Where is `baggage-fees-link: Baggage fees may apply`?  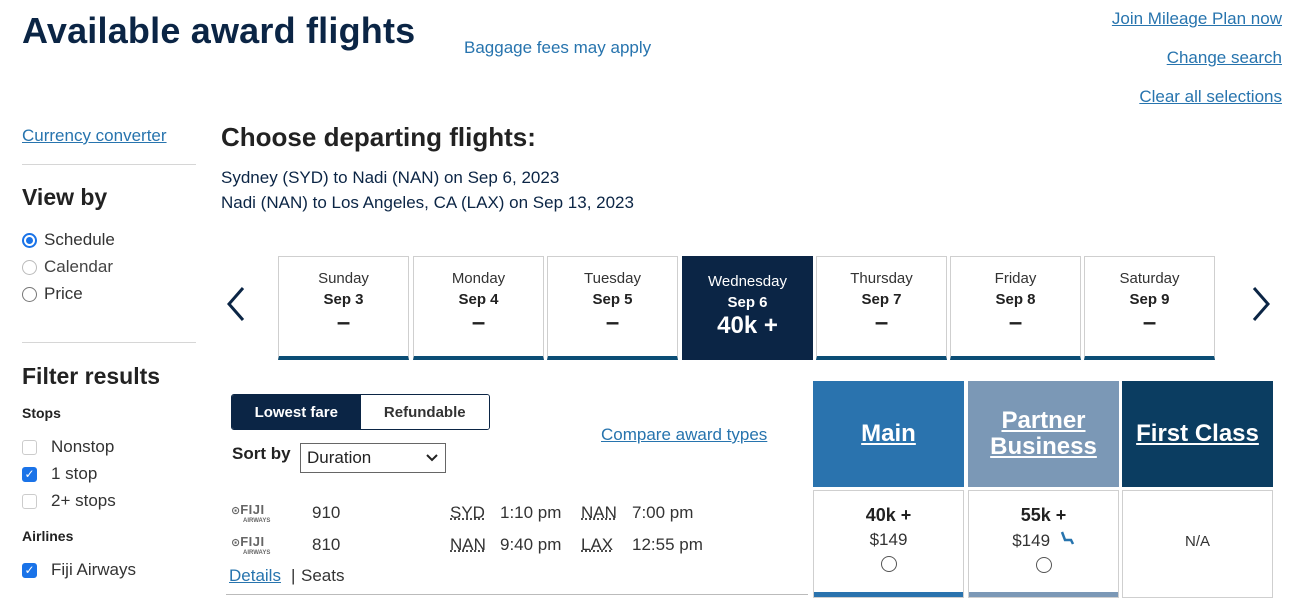 baggage-fees-link: Baggage fees may apply is located at coordinates (558, 47).